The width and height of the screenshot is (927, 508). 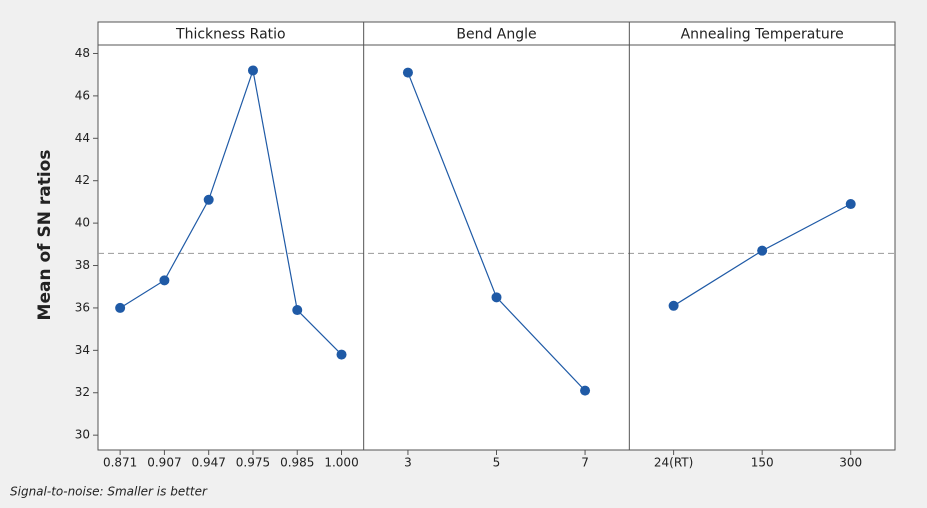 I want to click on y-tick-label: 36, so click(x=82, y=307).